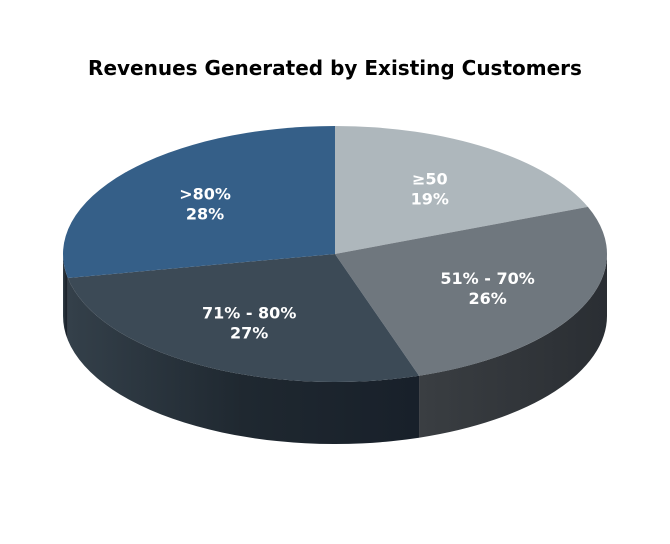 This screenshot has width=670, height=544. I want to click on slice-label-4: >80%, so click(205, 193).